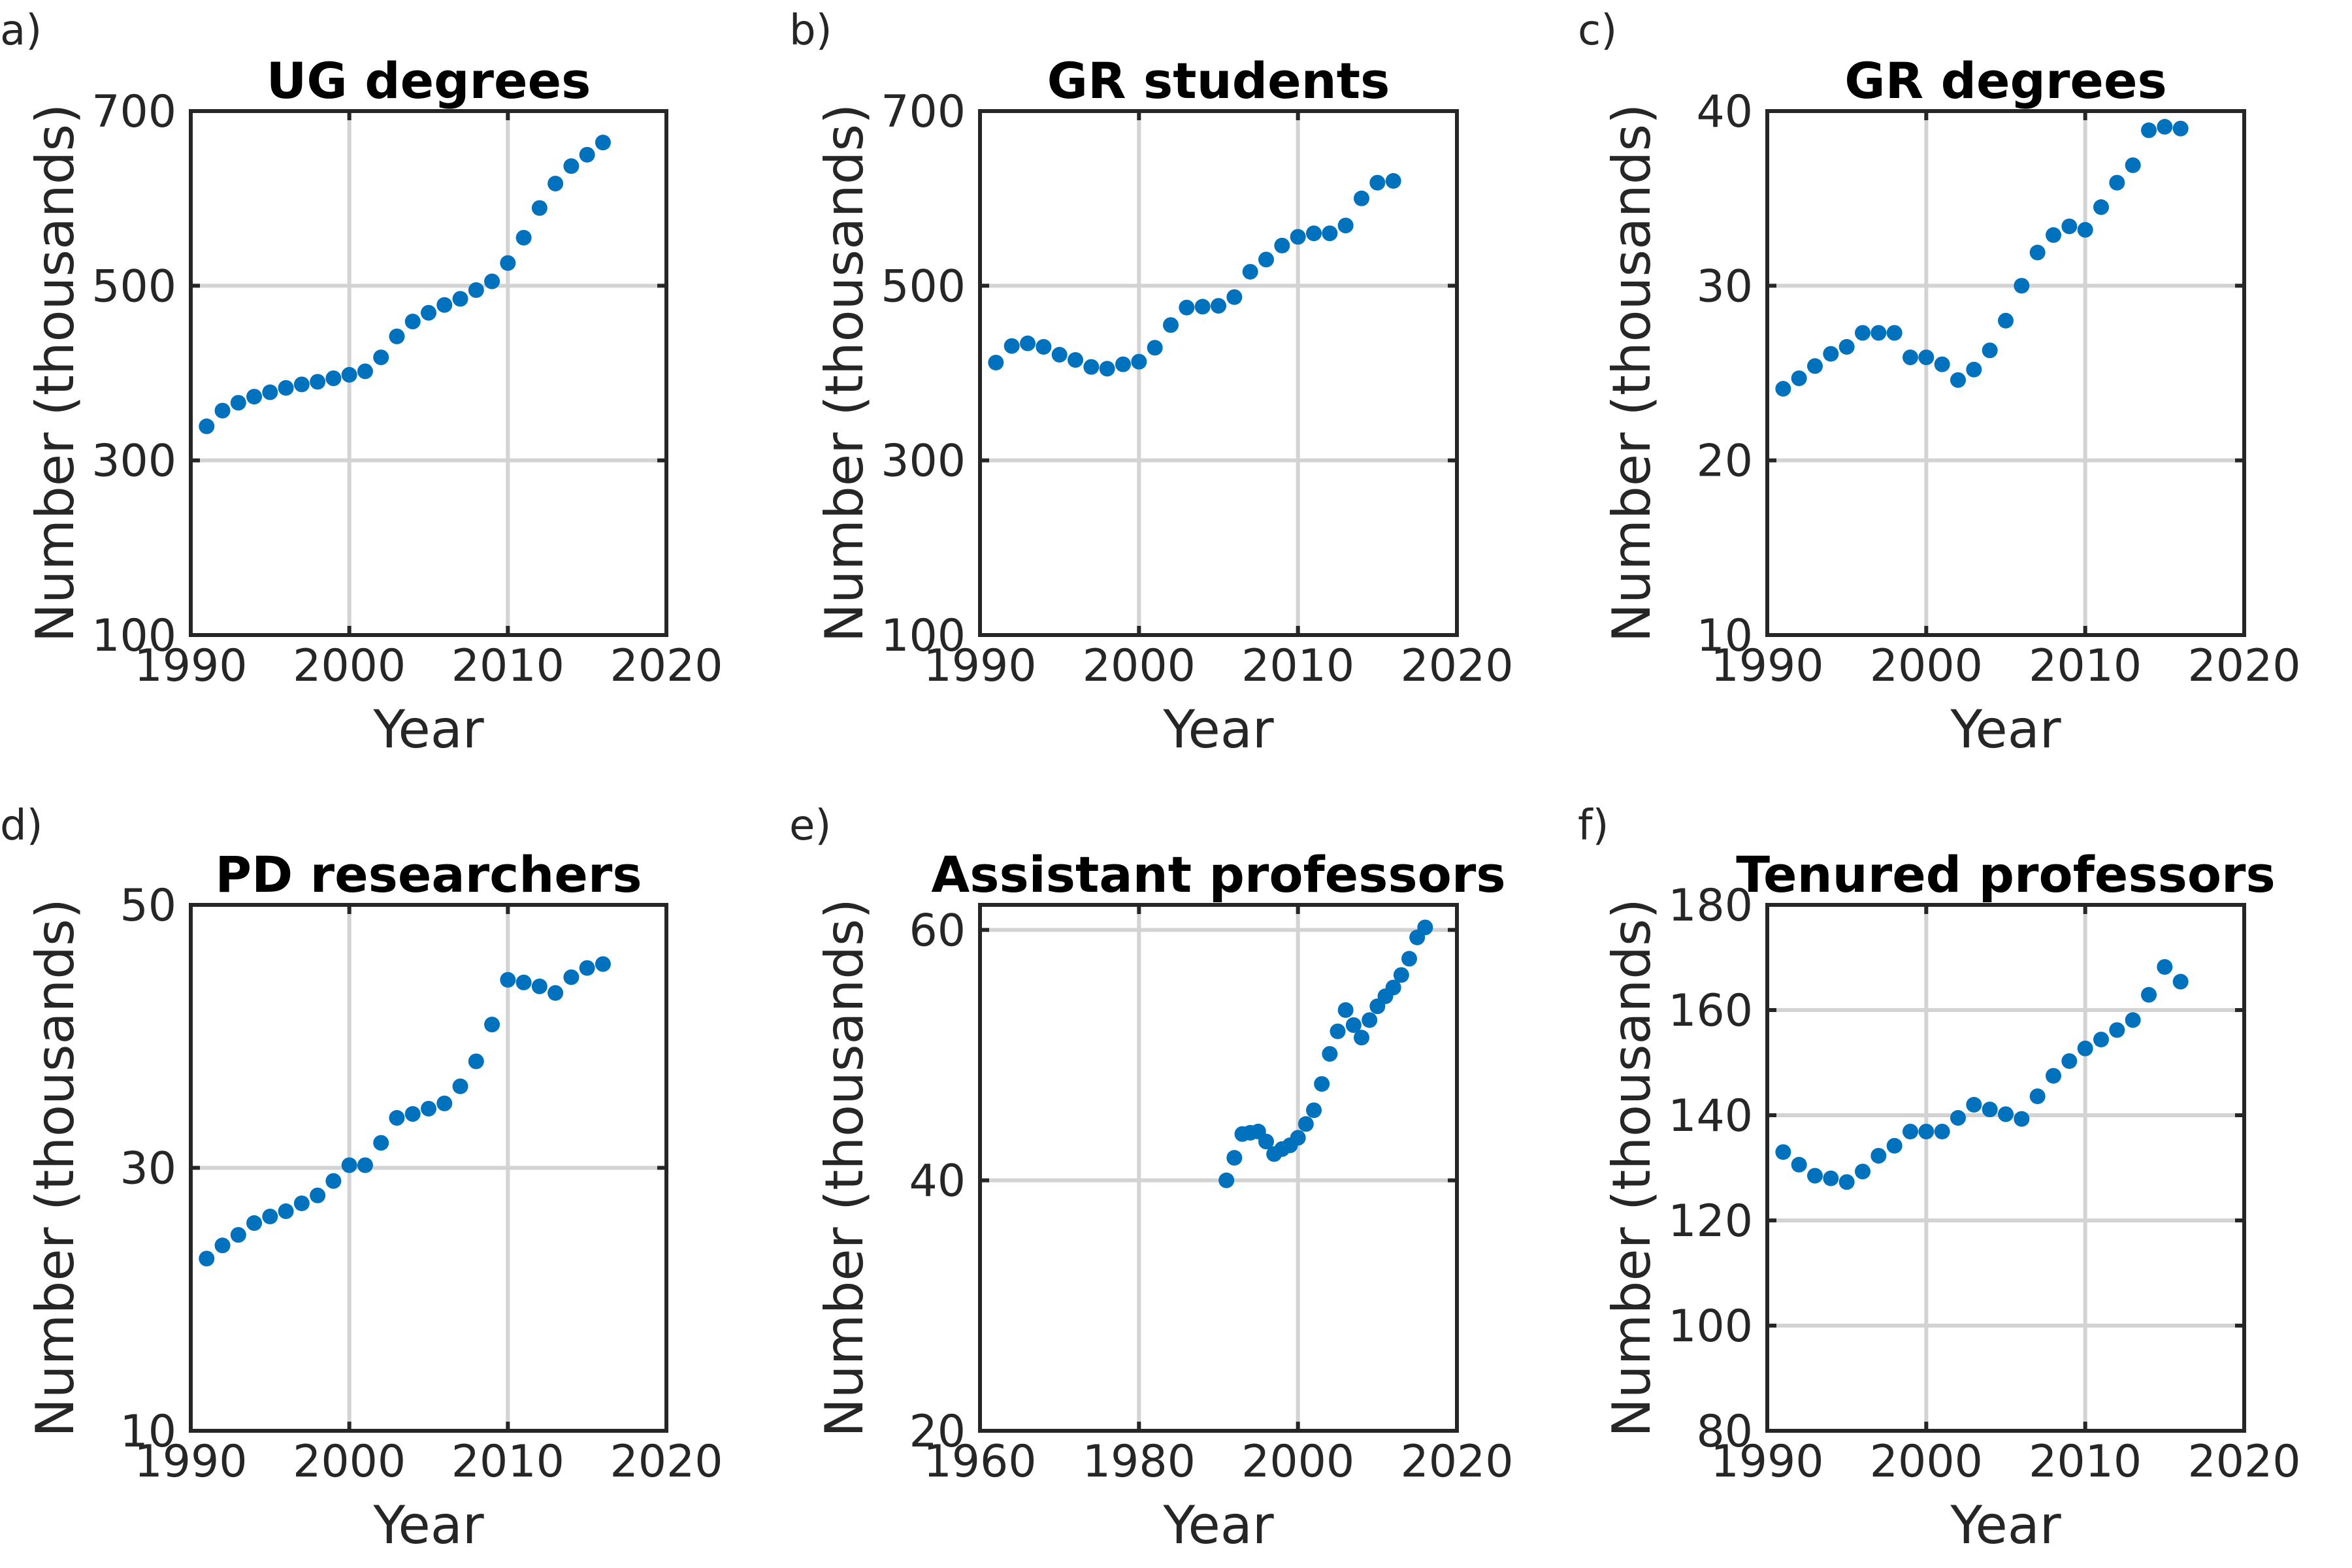  Describe the element at coordinates (428, 874) in the screenshot. I see `panel-title: PD researchers` at that location.